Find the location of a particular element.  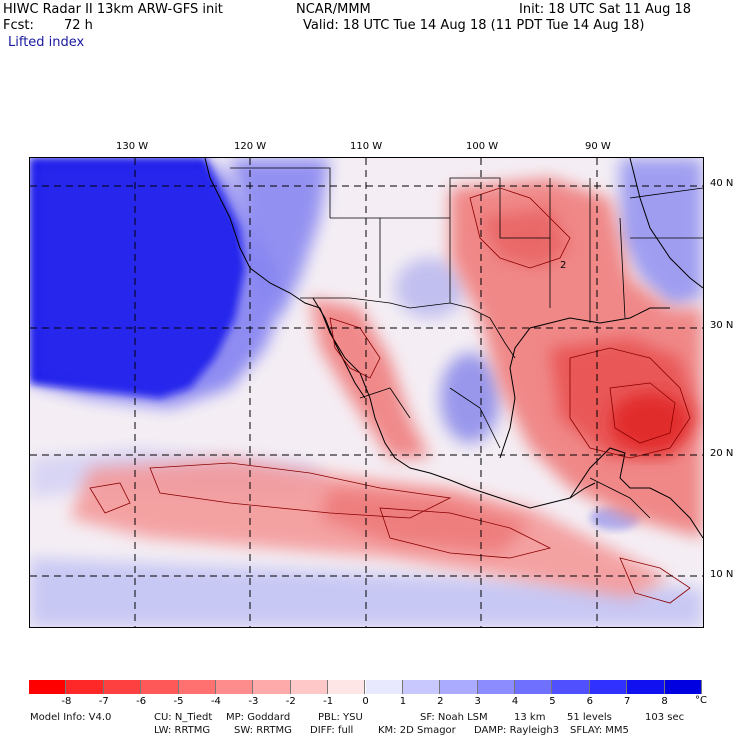

colorbar is located at coordinates (365, 687).